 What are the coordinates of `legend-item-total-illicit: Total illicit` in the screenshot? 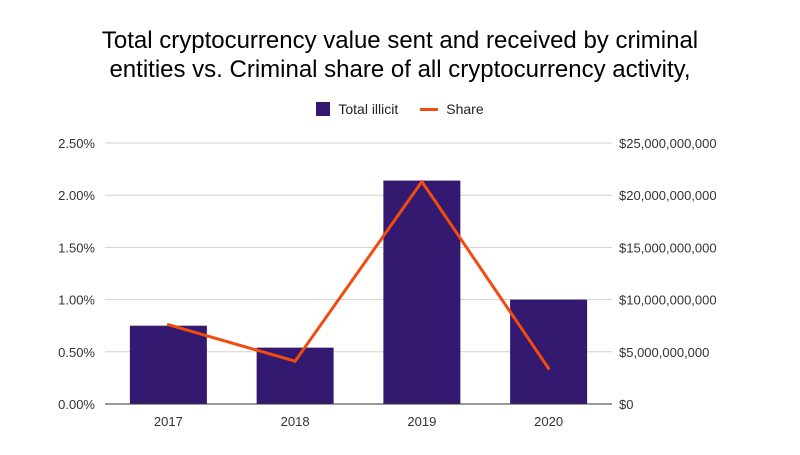 It's located at (357, 109).